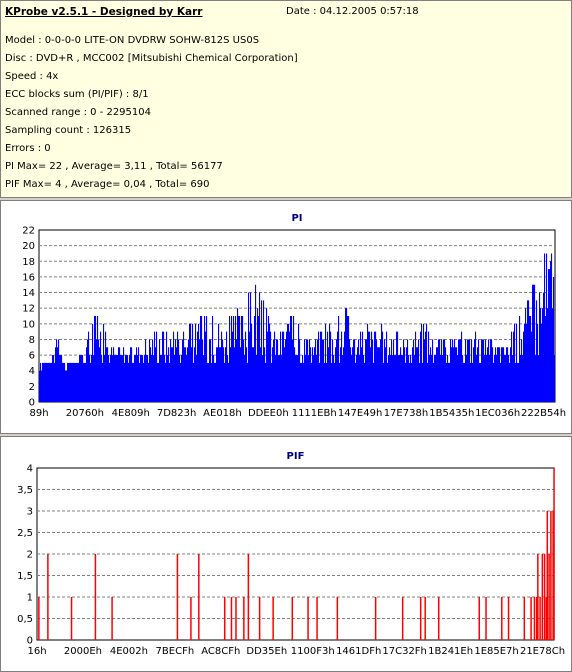 Image resolution: width=572 pixels, height=672 pixels. I want to click on x-tick-label: 7BECFh, so click(175, 651).